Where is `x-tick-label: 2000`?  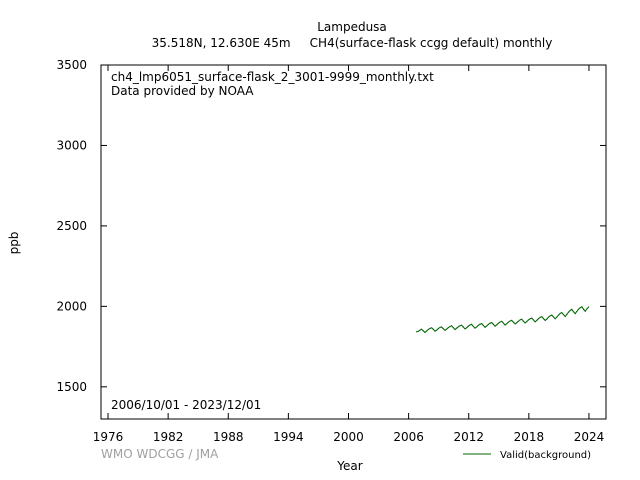
x-tick-label: 2000 is located at coordinates (348, 437).